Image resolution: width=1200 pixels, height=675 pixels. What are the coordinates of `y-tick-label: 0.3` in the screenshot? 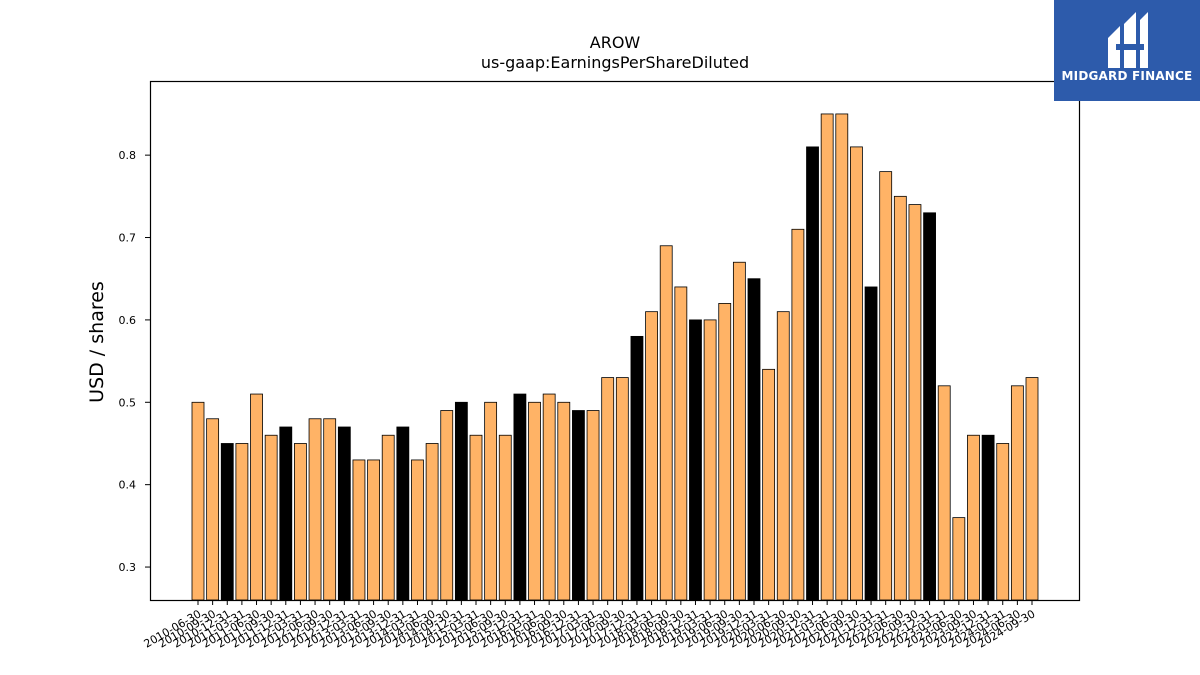 It's located at (128, 567).